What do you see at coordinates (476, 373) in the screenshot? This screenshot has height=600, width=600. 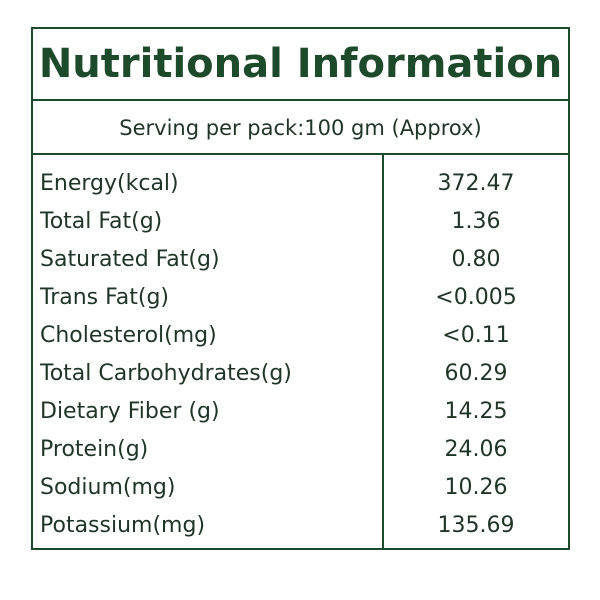 I see `nutrient-value: 60.29` at bounding box center [476, 373].